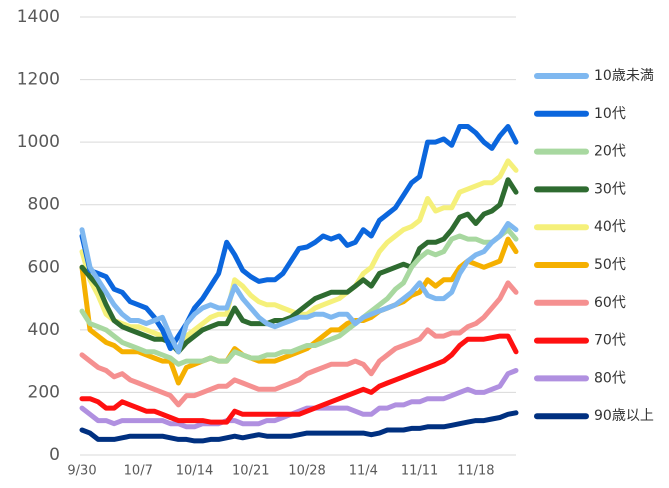  Describe the element at coordinates (624, 416) in the screenshot. I see `legend-label: 90歳以上` at that location.